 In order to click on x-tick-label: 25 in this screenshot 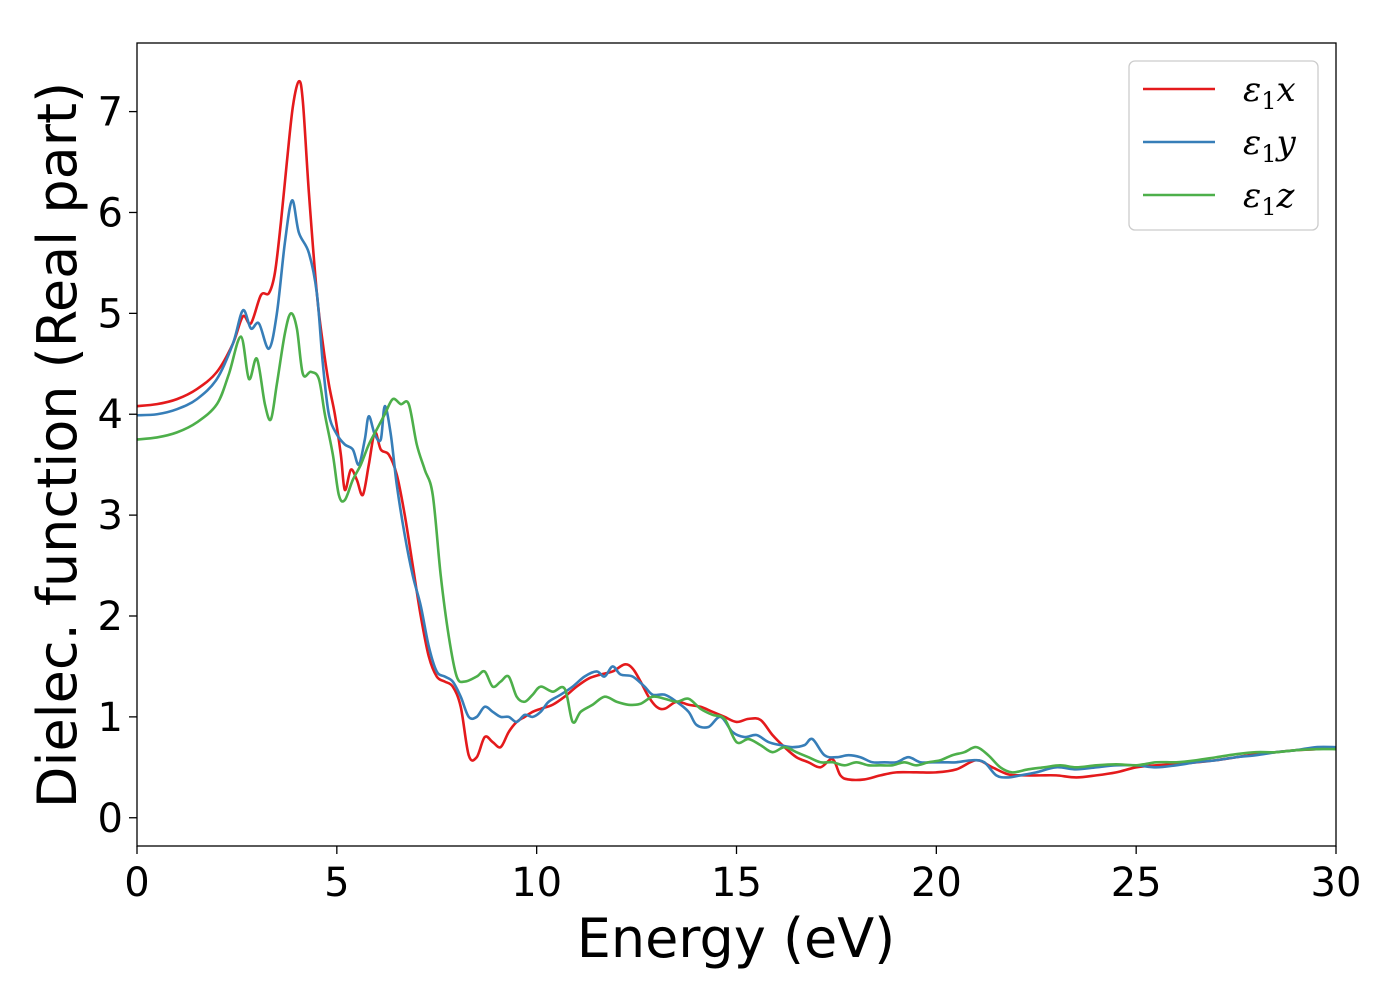, I will do `click(1136, 883)`.